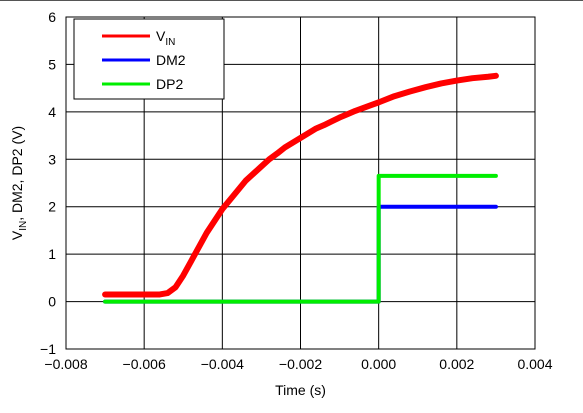 This screenshot has height=413, width=583. Describe the element at coordinates (52, 159) in the screenshot. I see `y-tick-label: 3` at that location.